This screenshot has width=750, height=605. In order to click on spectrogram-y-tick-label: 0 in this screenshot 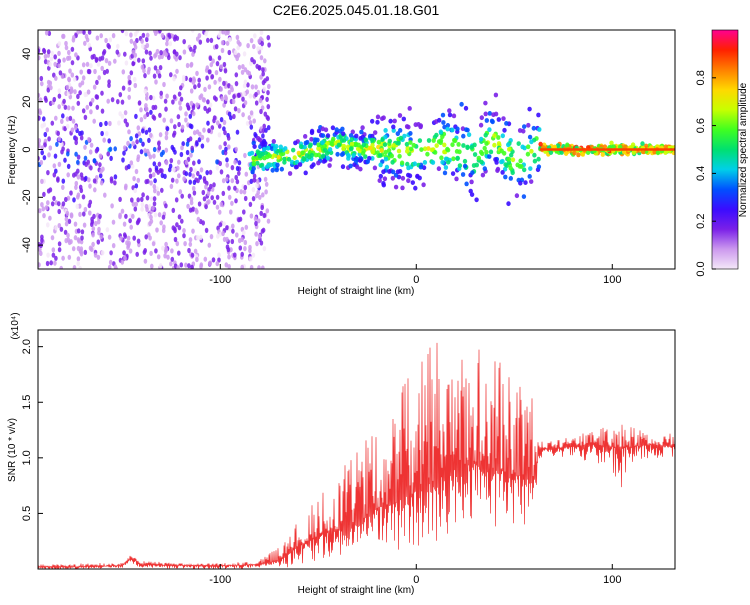, I will do `click(27, 149)`.